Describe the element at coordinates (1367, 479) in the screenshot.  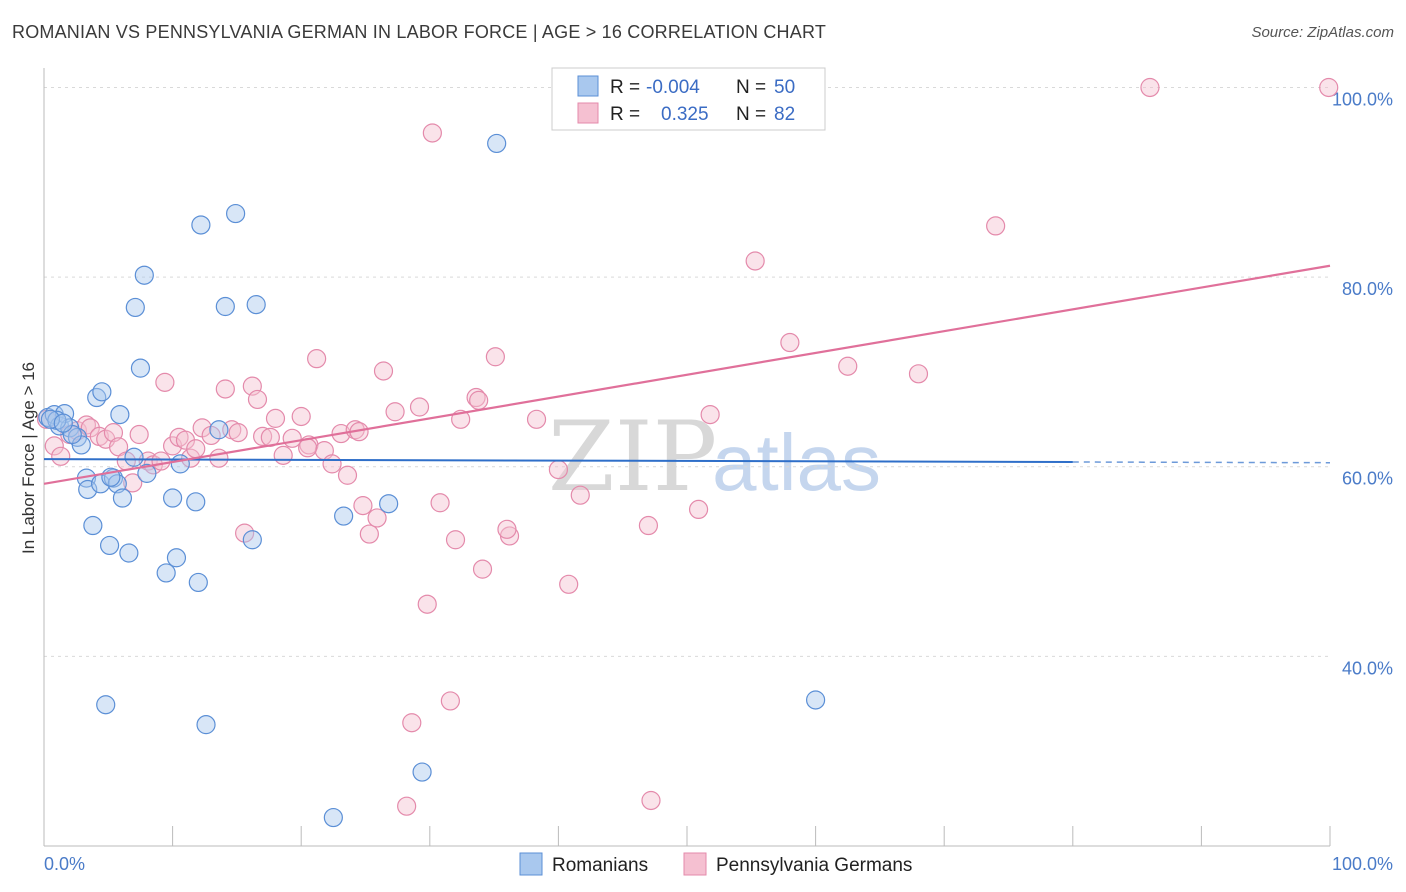
I see `y-tick-label-60: 60.0%` at that location.